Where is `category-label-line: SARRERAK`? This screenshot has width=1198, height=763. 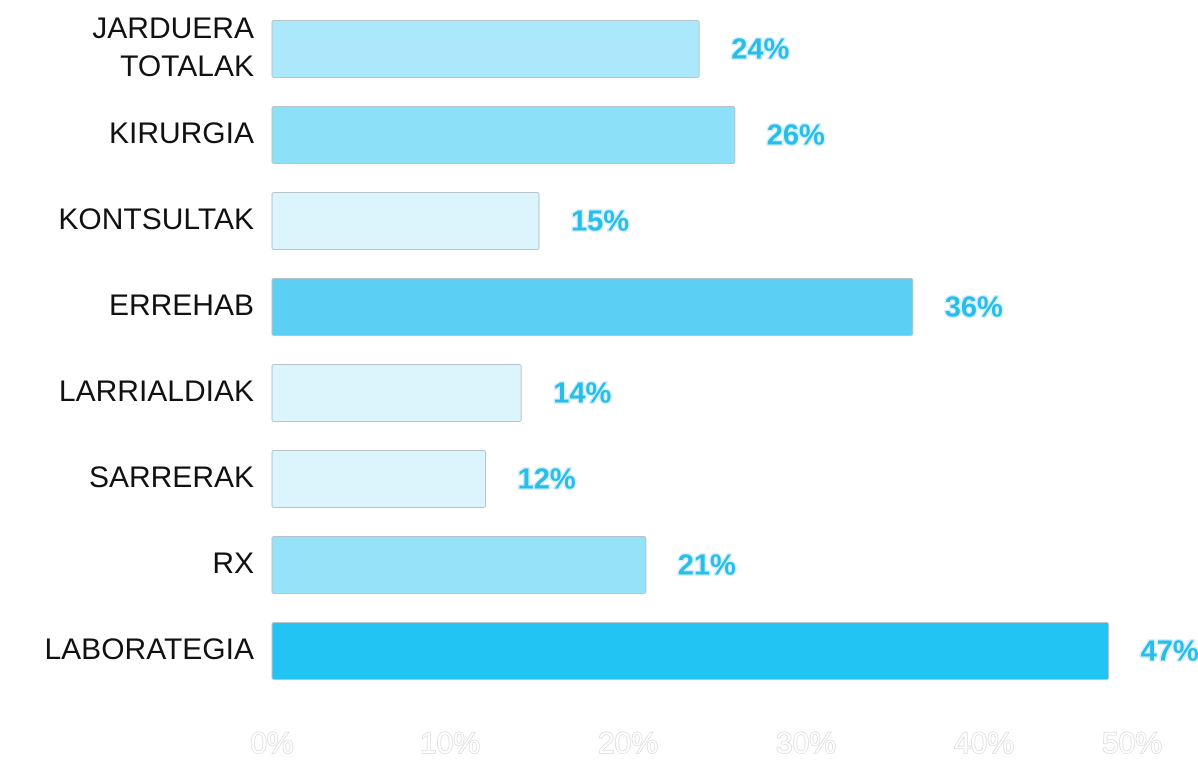 category-label-line: SARRERAK is located at coordinates (171, 477).